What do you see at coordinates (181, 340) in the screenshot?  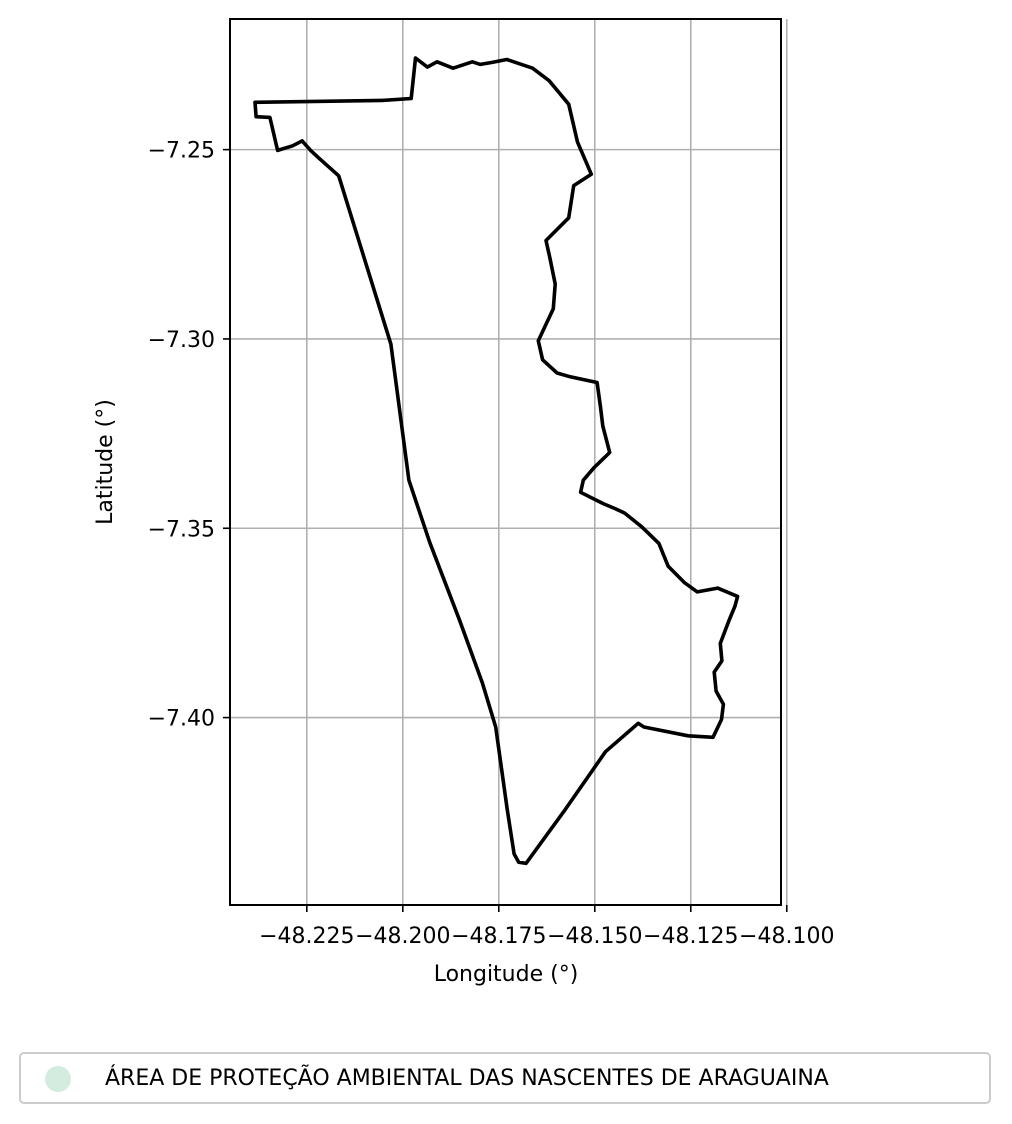 I see `y-tick-label: −7.30` at bounding box center [181, 340].